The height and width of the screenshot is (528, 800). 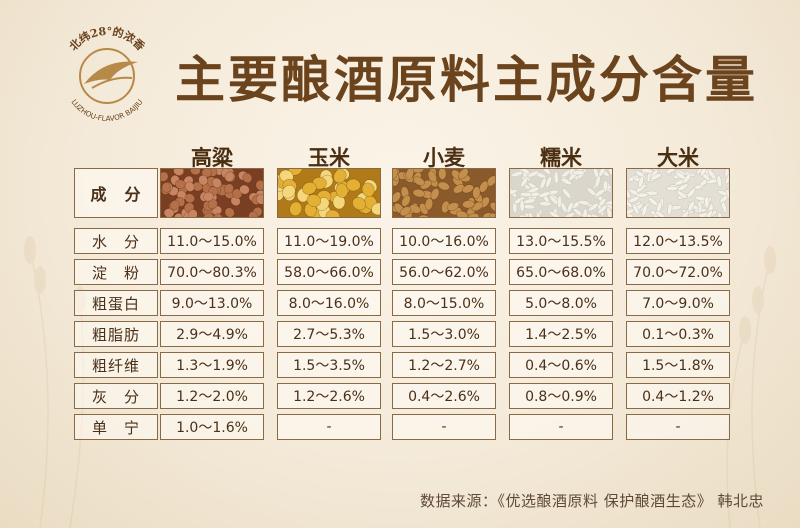 I want to click on source-citation: 数据来源：《优选酿酒原料 保护酿酒生态》 韩北忠, so click(x=591, y=501).